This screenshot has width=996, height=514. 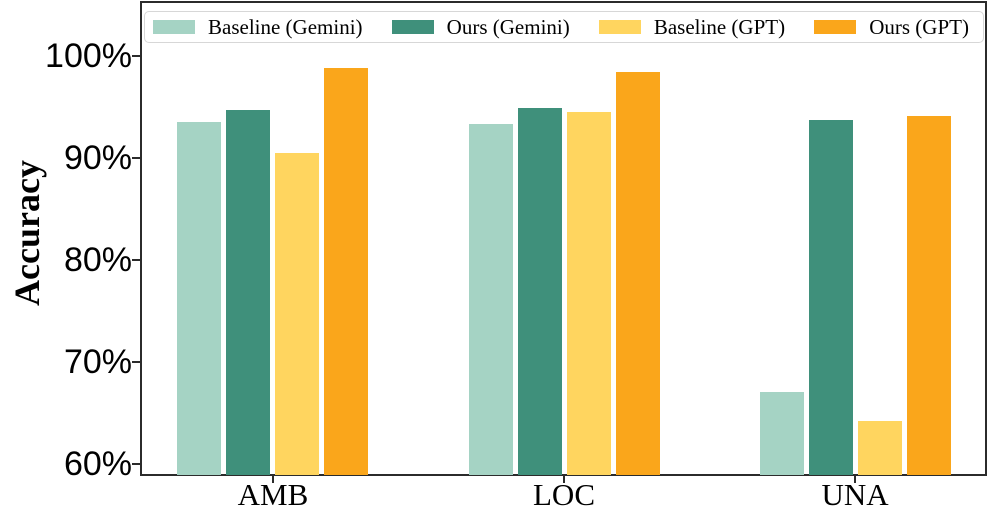 What do you see at coordinates (88, 56) in the screenshot?
I see `y-tick-label: 100%` at bounding box center [88, 56].